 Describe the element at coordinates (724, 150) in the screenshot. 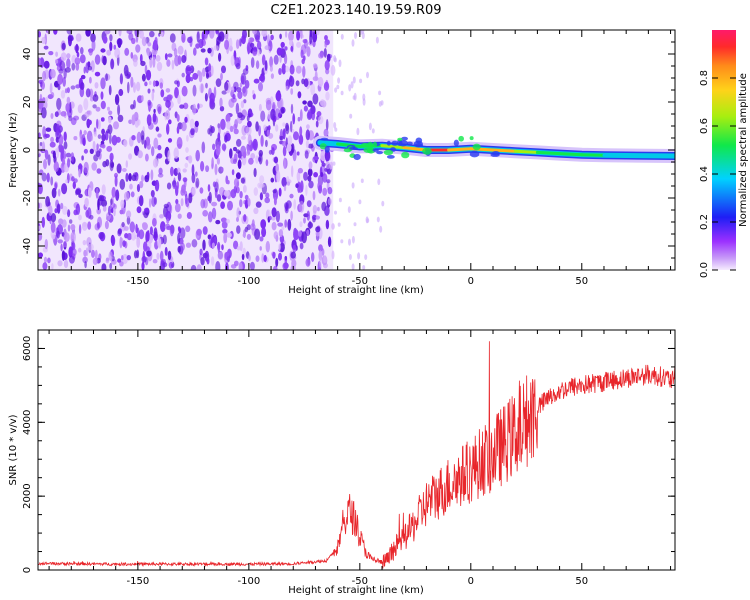

I see `colorbar-gradient` at that location.